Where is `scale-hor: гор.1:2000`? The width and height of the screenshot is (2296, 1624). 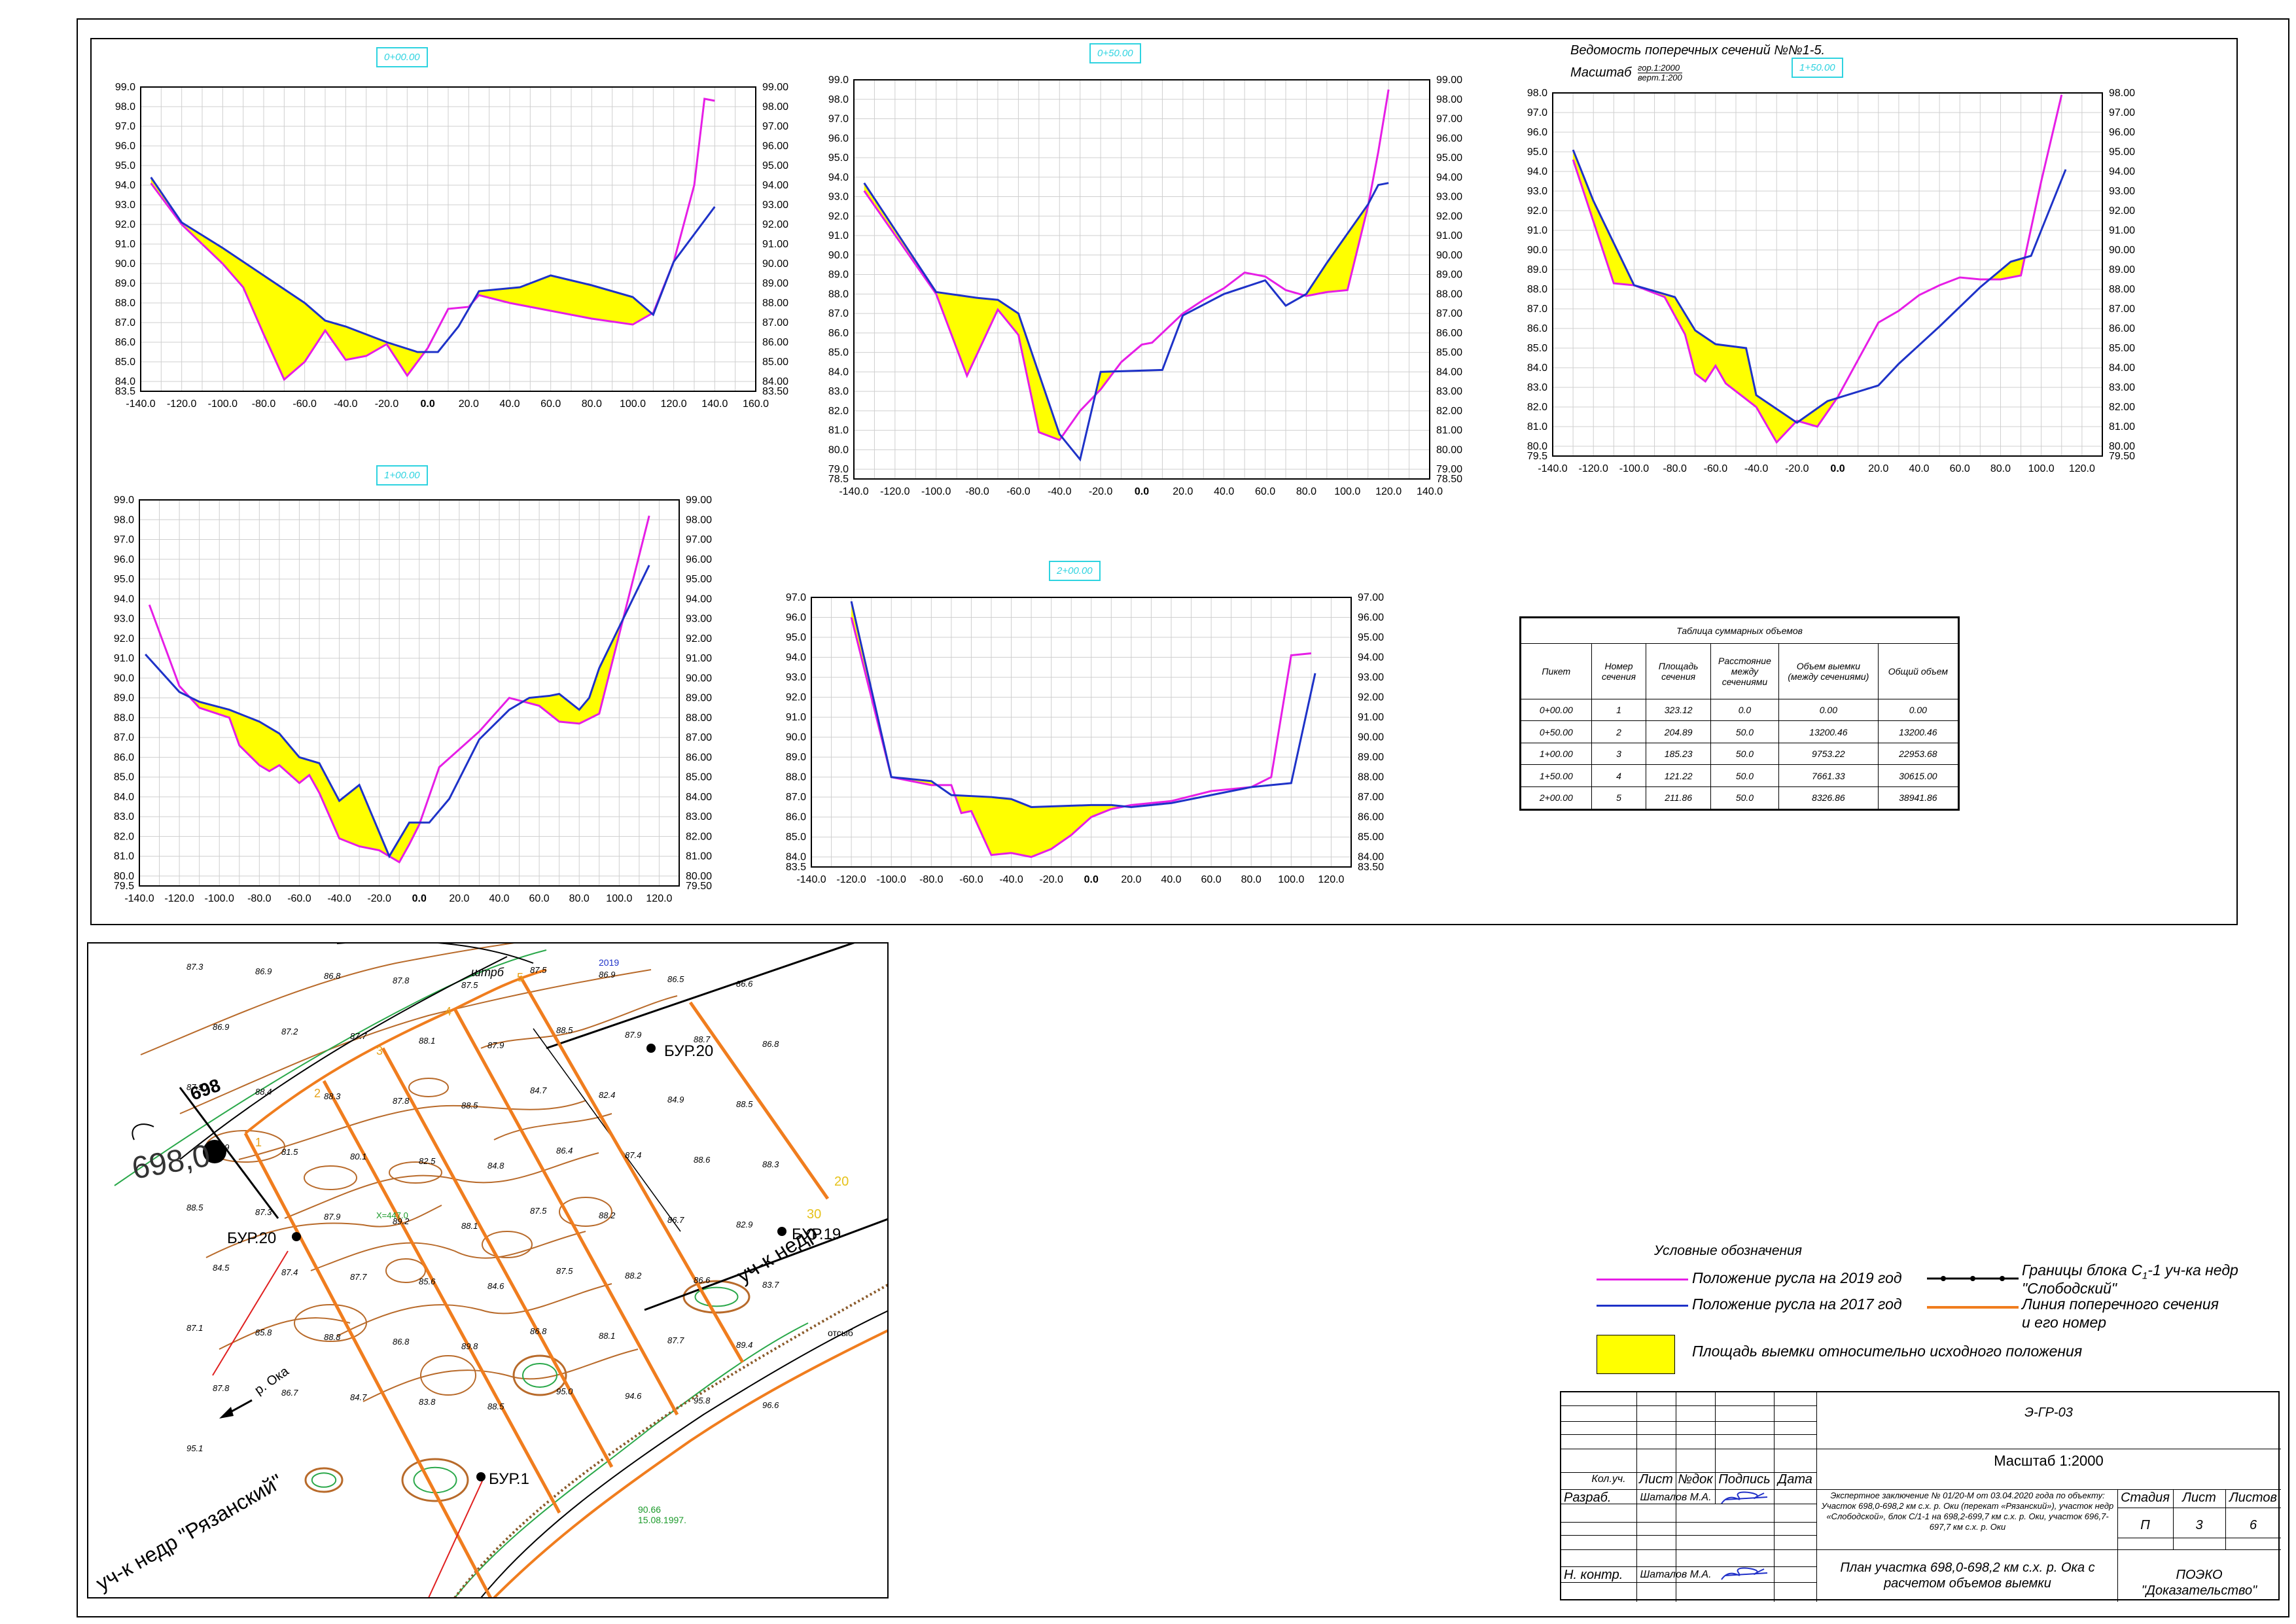
scale-hor: гор.1:2000 is located at coordinates (1660, 68).